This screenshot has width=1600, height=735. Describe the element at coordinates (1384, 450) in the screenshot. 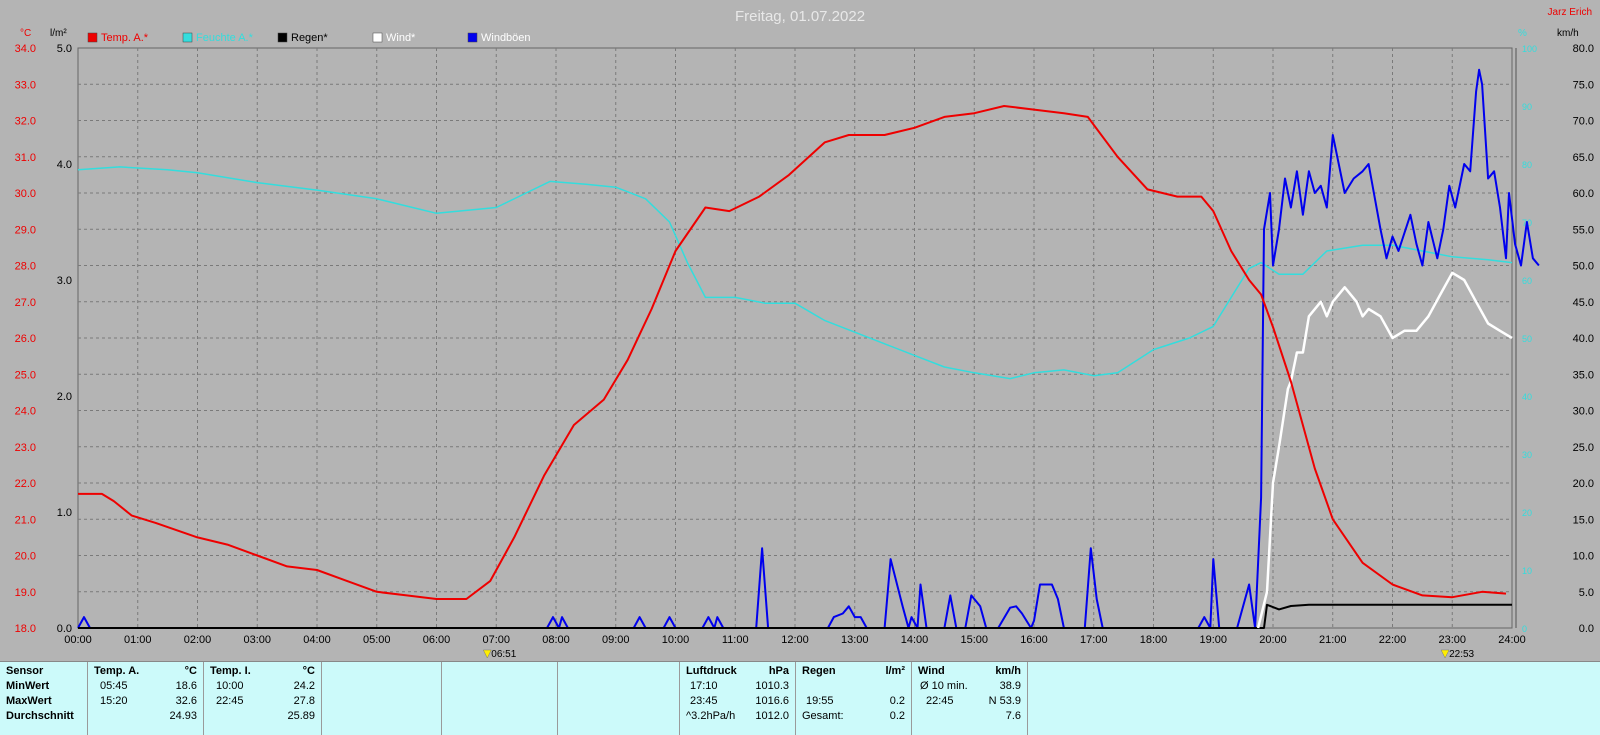

I see `series-line-wind` at that location.